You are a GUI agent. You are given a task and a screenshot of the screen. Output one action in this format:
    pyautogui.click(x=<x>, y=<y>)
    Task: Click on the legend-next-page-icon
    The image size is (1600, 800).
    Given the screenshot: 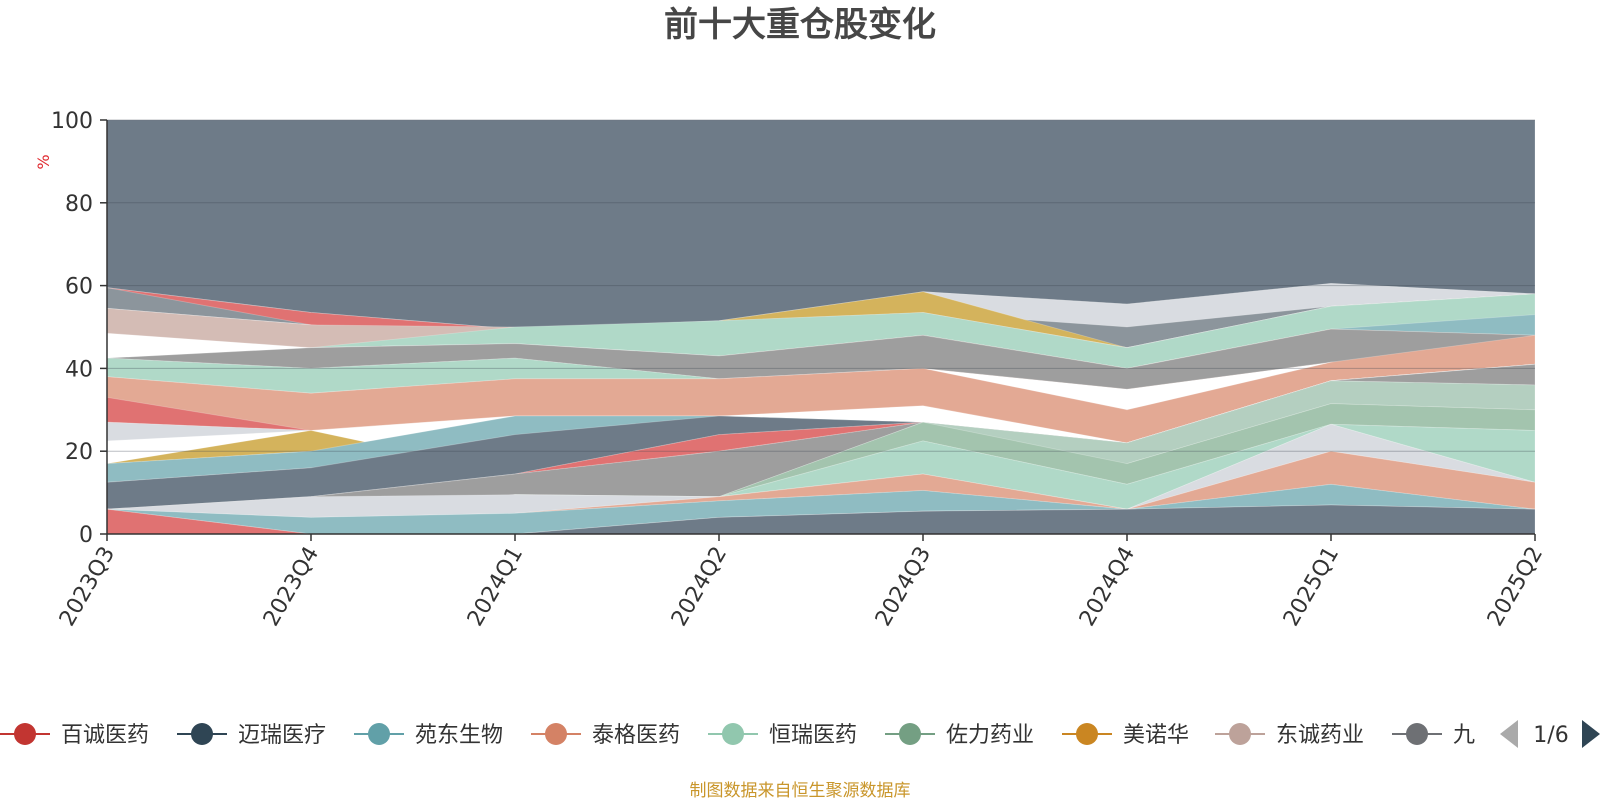 What is the action you would take?
    pyautogui.click(x=1591, y=734)
    